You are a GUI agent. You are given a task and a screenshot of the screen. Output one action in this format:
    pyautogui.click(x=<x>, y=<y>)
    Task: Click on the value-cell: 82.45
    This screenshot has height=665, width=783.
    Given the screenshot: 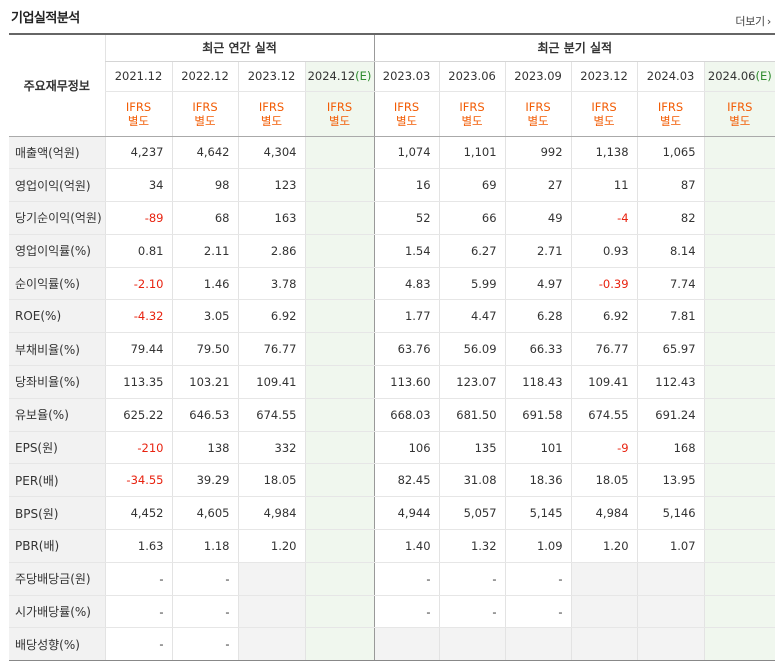 What is the action you would take?
    pyautogui.click(x=406, y=480)
    